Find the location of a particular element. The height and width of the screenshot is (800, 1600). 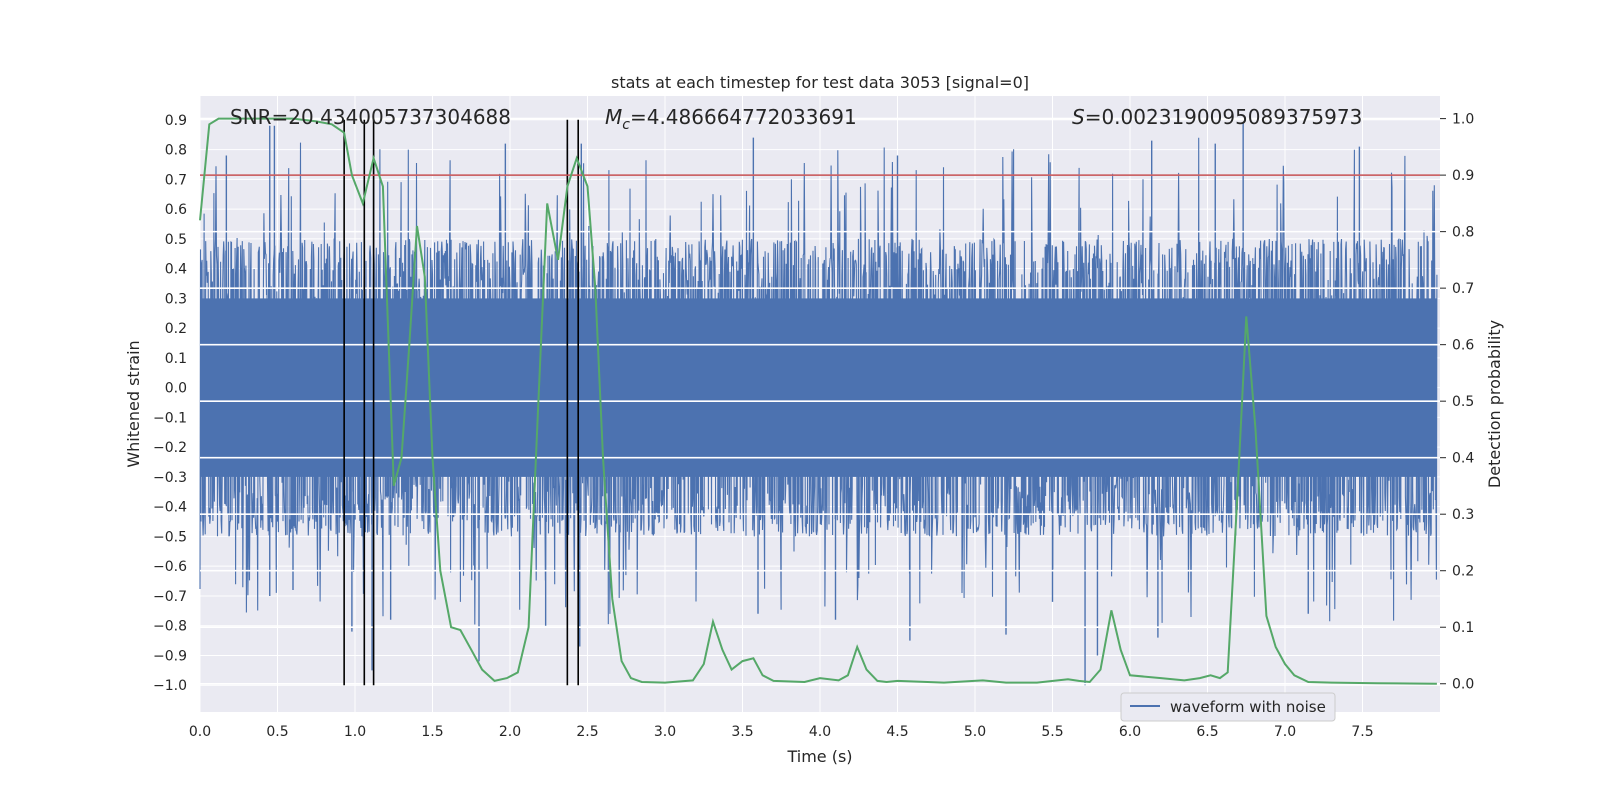

x-tick-label: 2.5 is located at coordinates (587, 732).